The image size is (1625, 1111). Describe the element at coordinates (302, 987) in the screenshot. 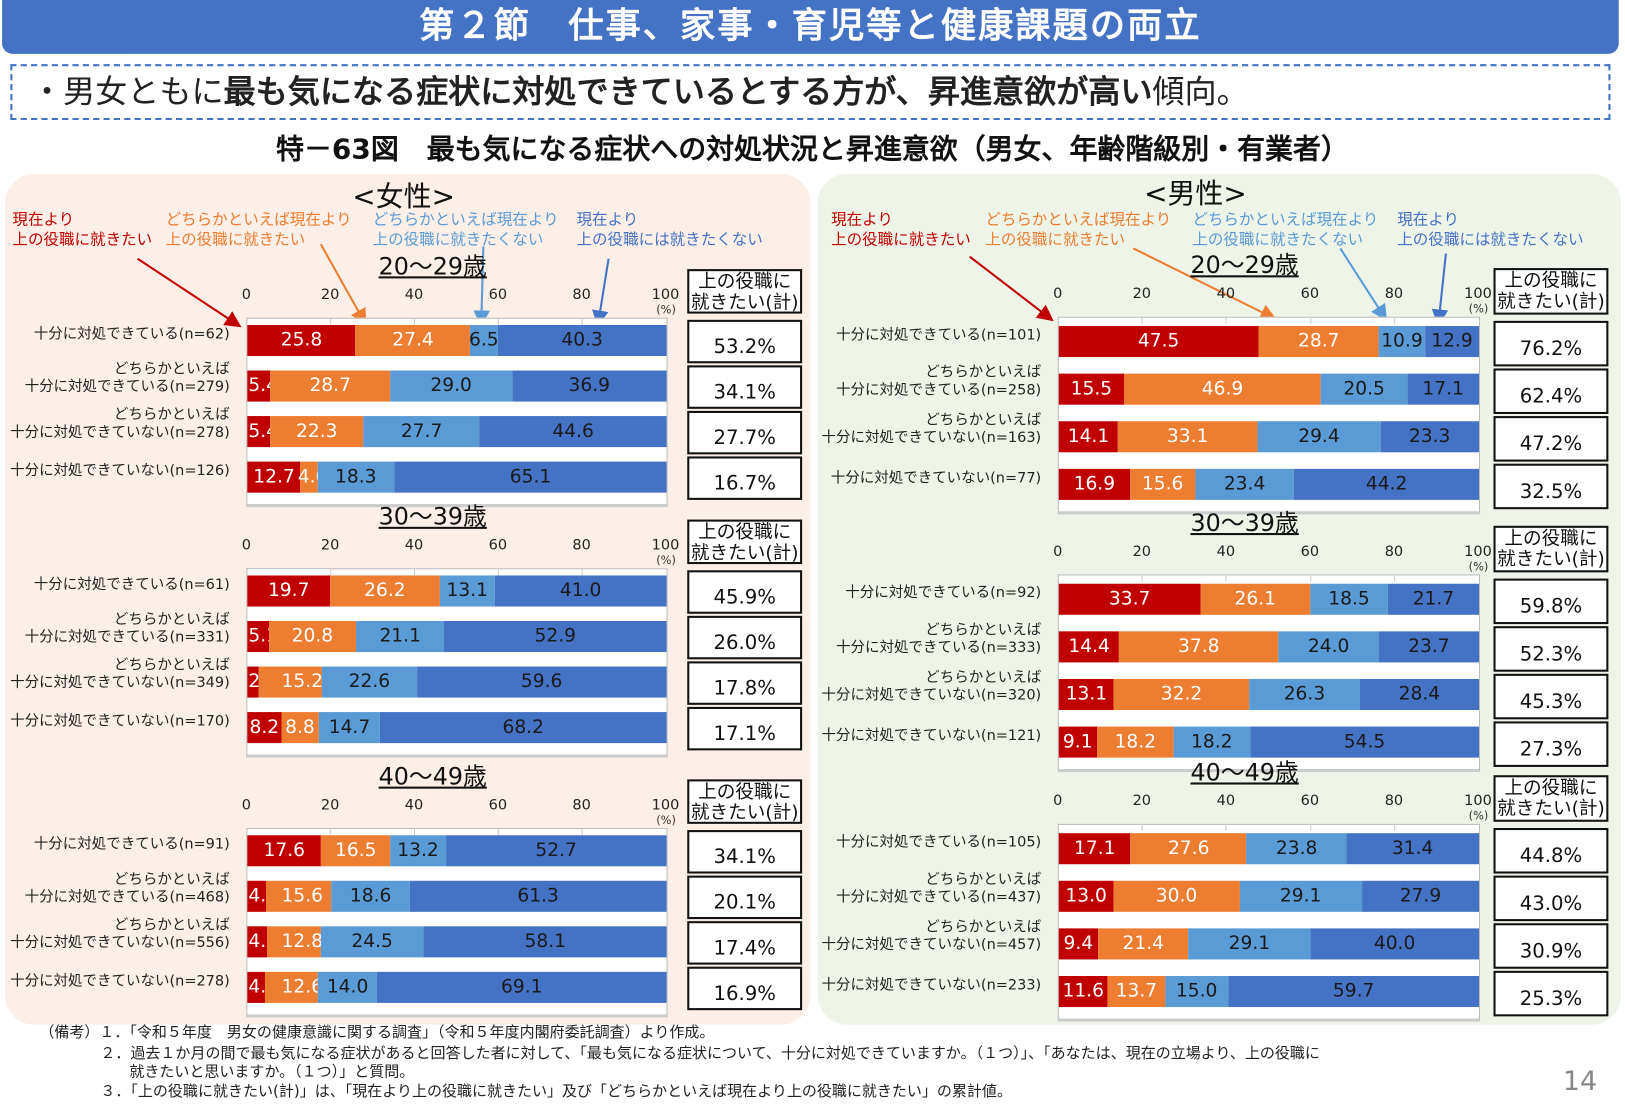

I see `bar-value-label: 12.6` at that location.